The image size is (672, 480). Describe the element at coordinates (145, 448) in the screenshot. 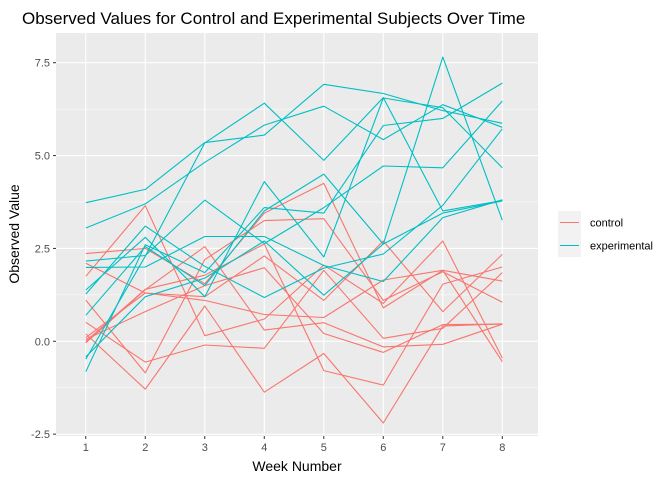

I see `x-tick-label: 2` at that location.